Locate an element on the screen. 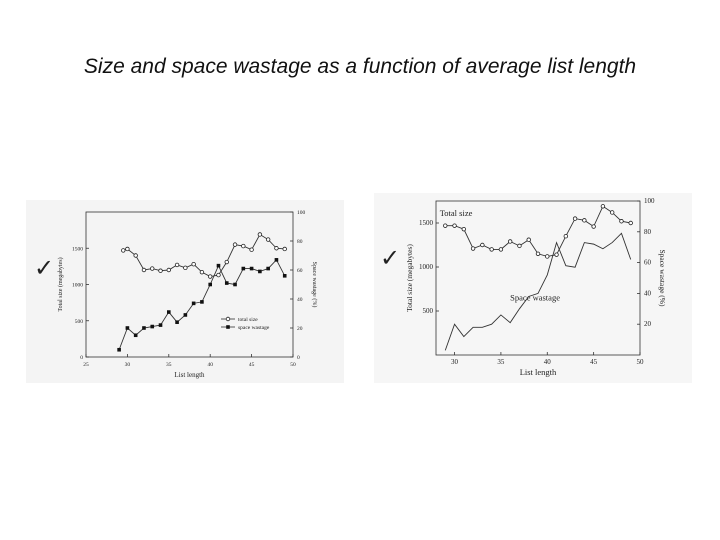 This screenshot has width=720, height=540. plot-frame is located at coordinates (538, 278).